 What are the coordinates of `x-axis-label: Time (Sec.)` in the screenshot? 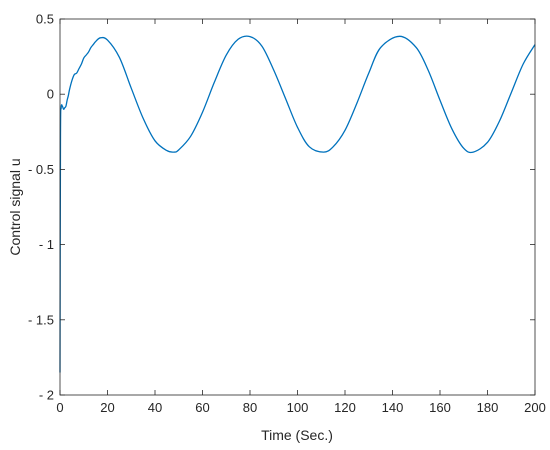 It's located at (297, 435).